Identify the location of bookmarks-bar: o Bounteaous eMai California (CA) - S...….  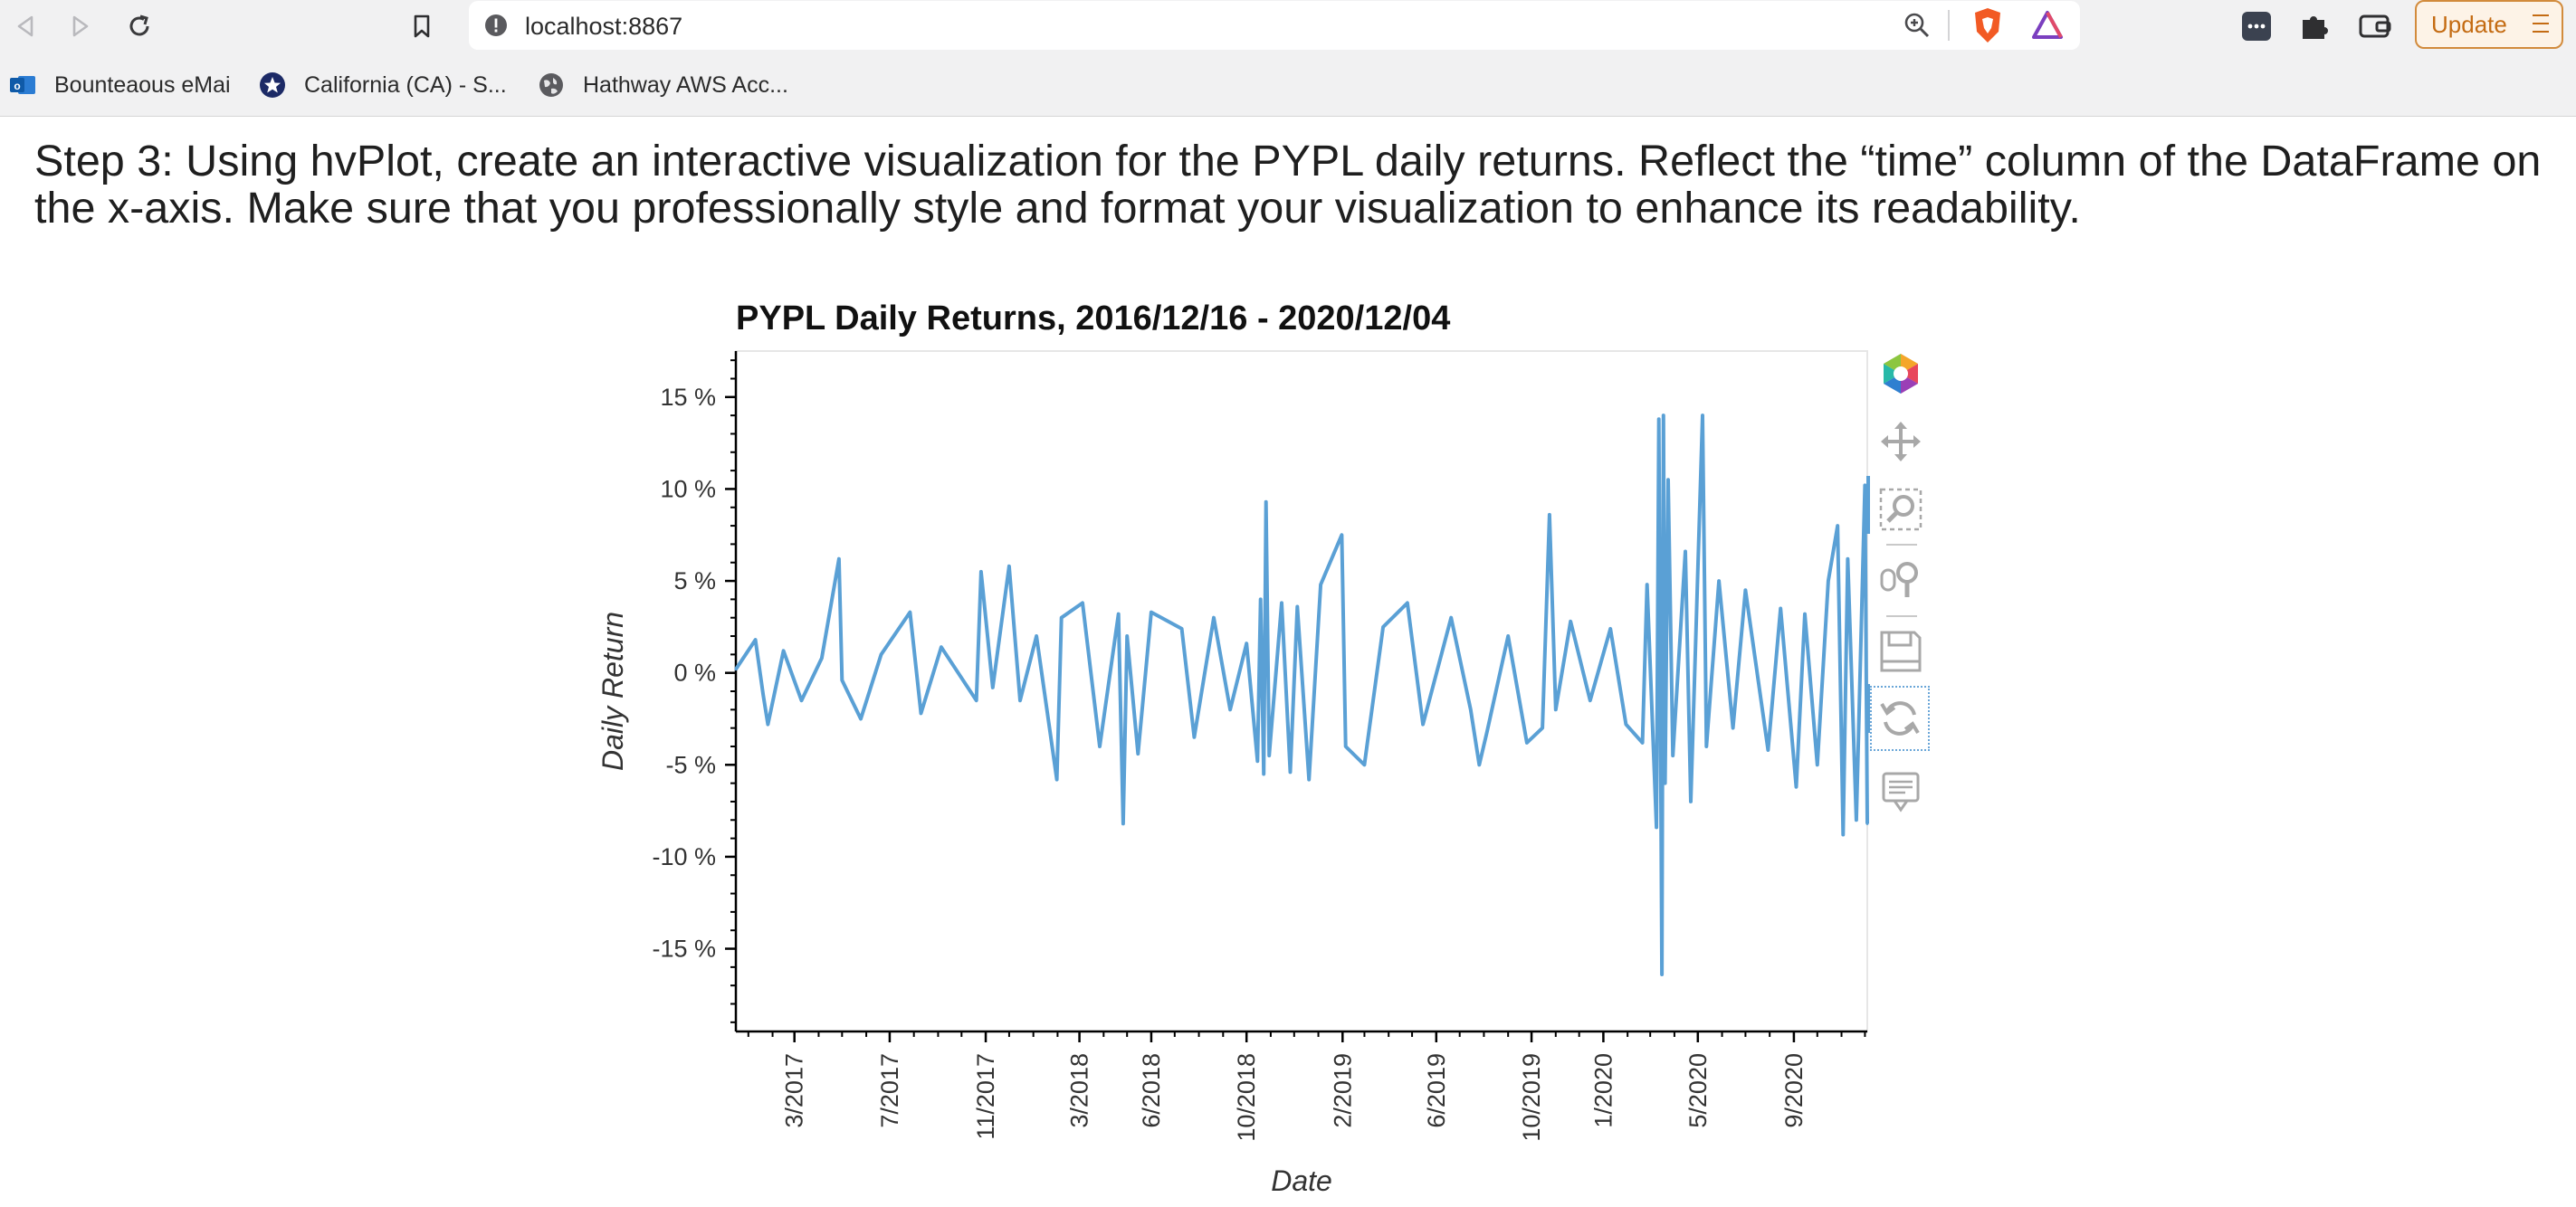
(1288, 84).